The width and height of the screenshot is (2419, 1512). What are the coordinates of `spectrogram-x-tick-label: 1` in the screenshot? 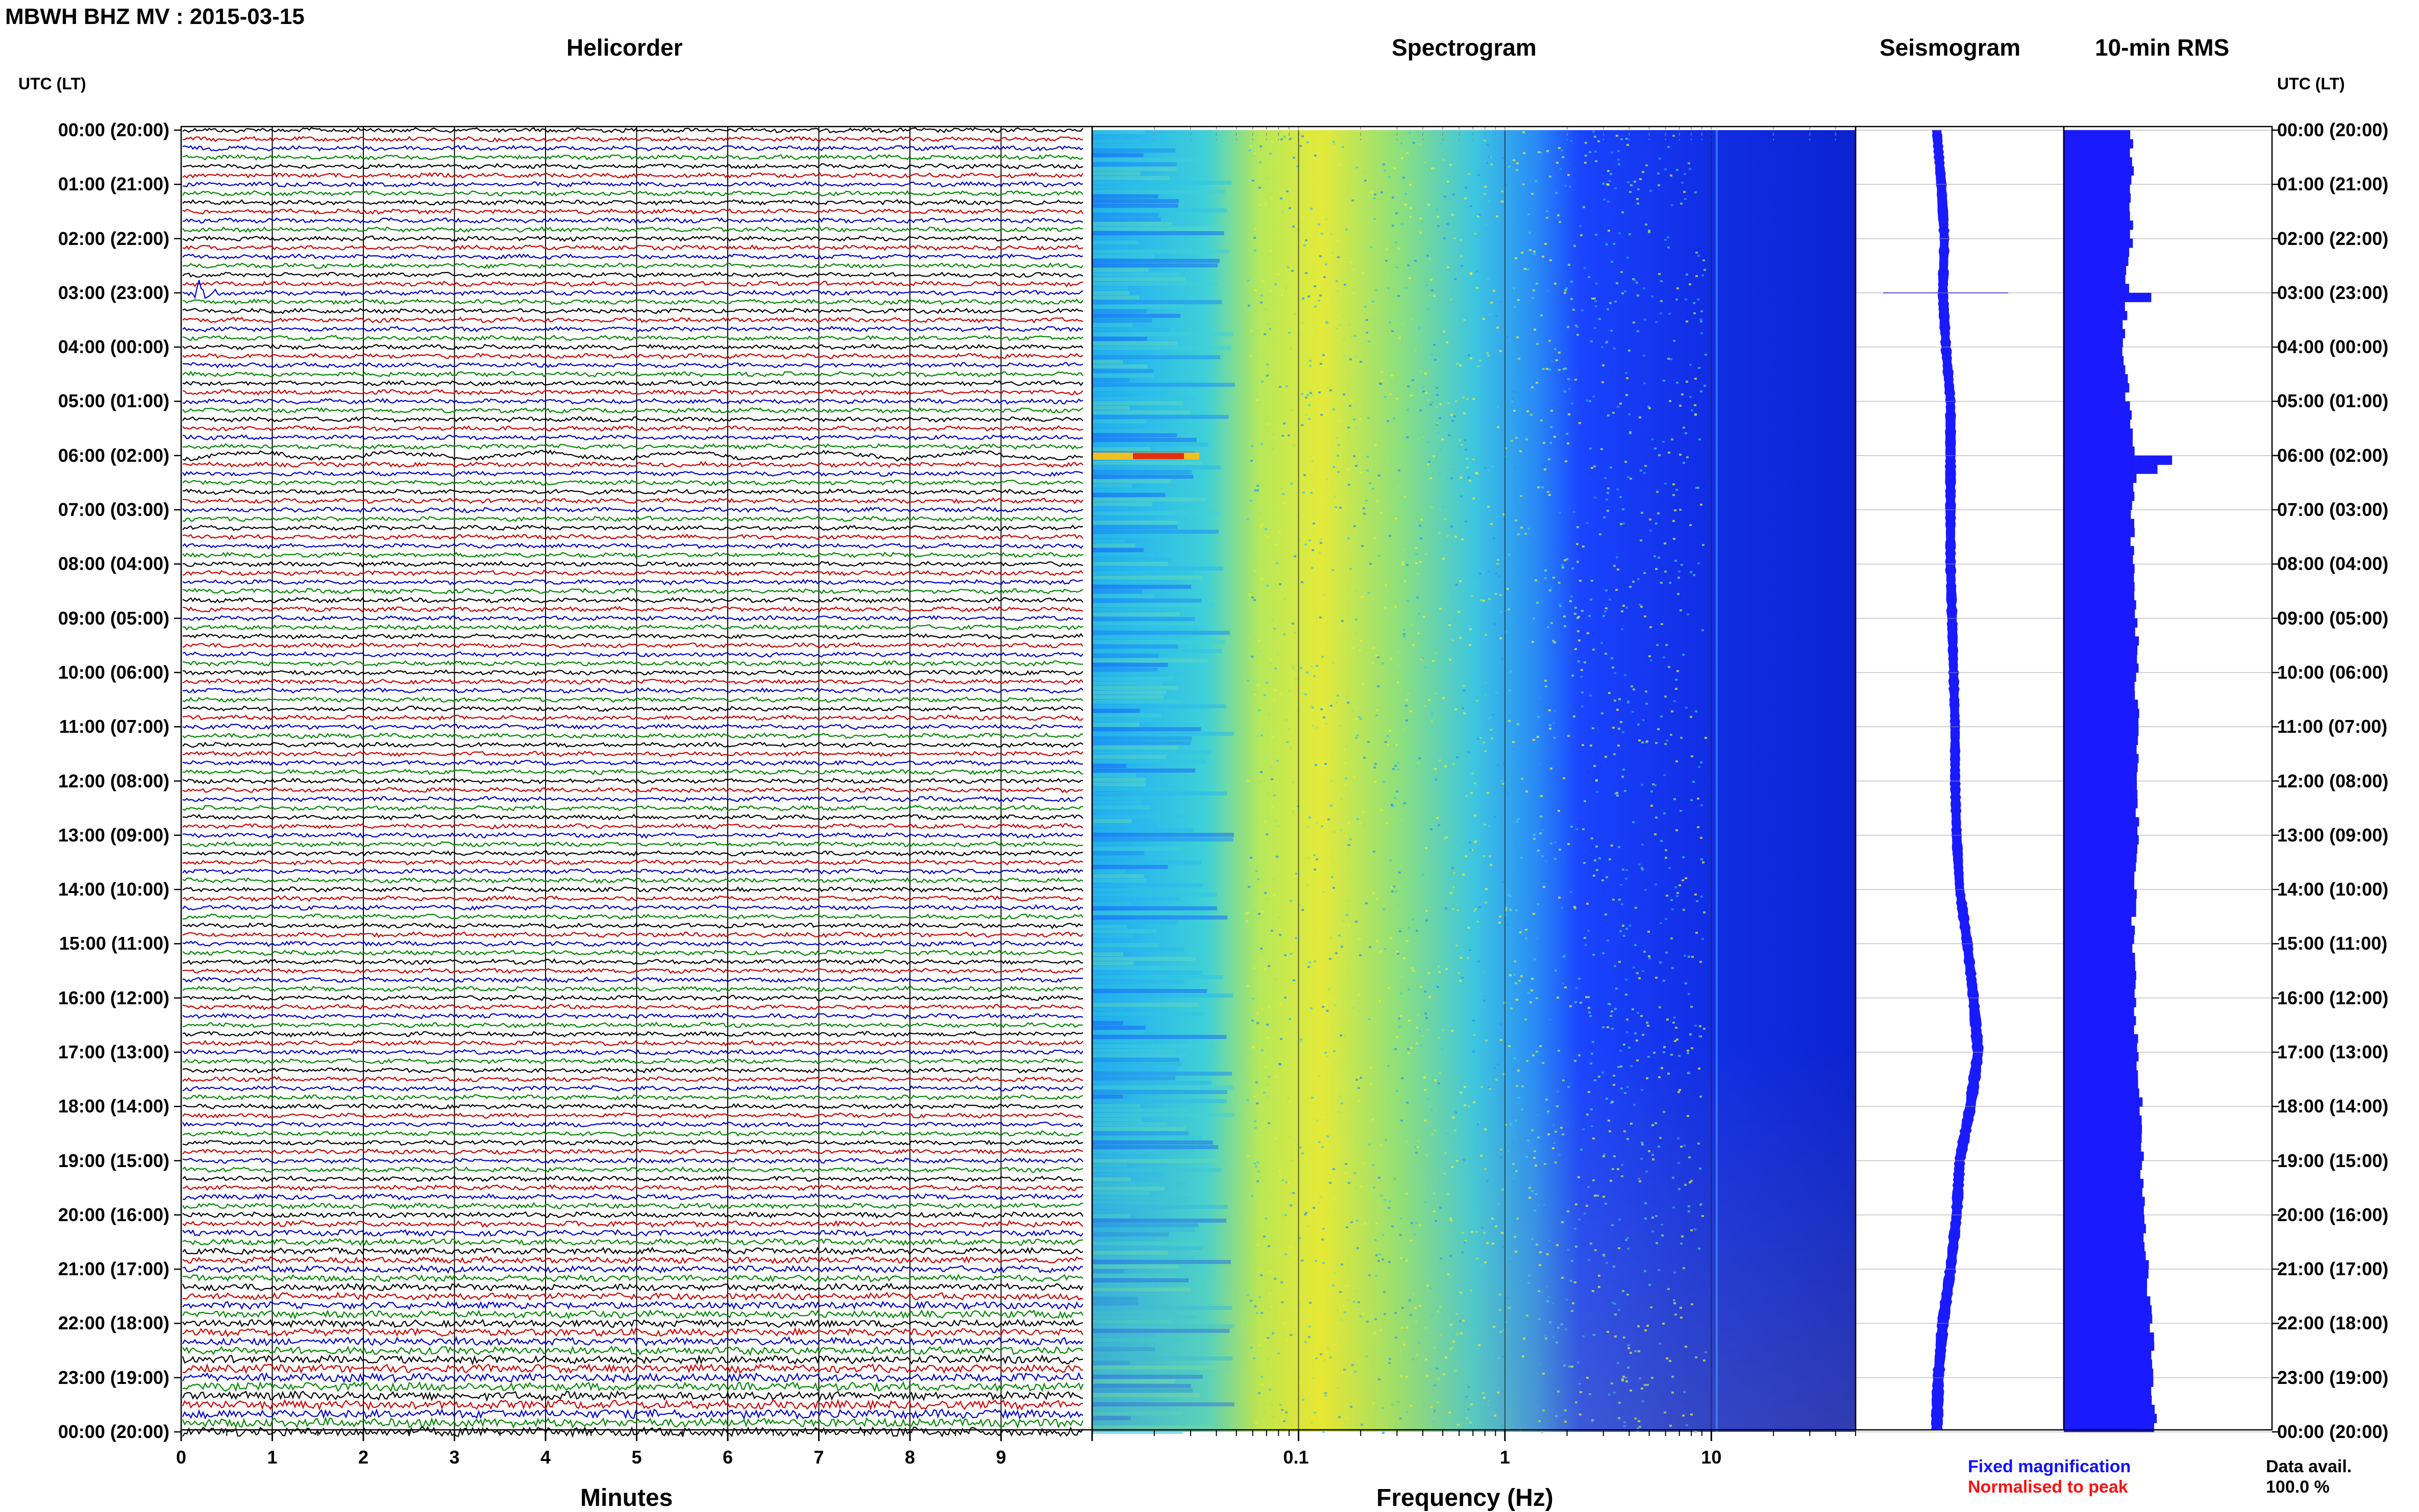 It's located at (1504, 1457).